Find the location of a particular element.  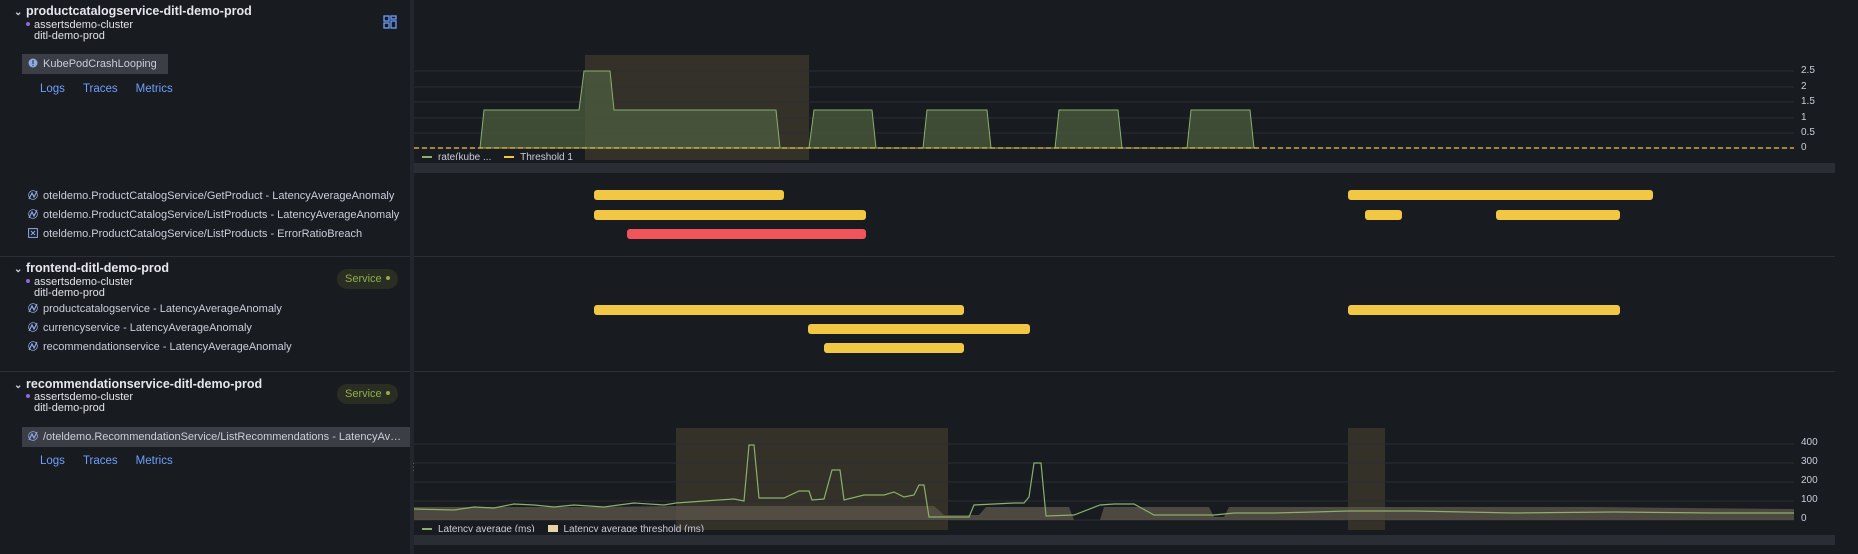

y-tick: 100 is located at coordinates (1809, 499).